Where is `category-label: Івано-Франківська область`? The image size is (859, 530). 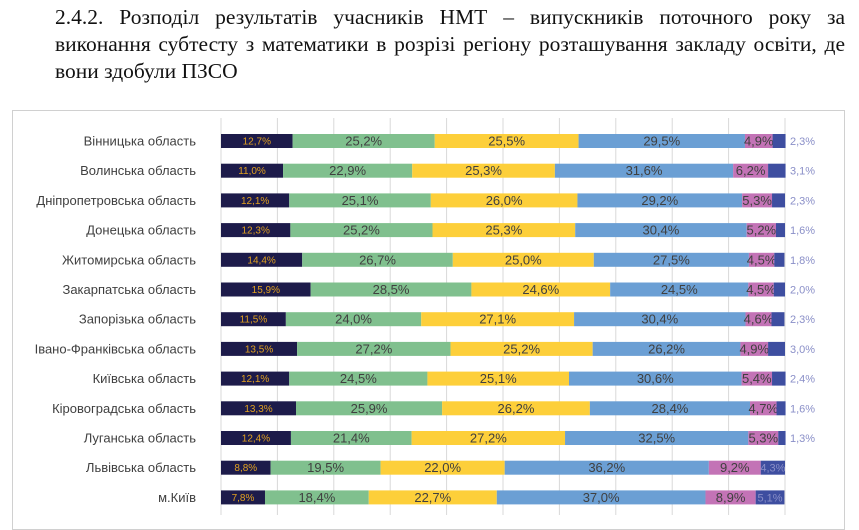
category-label: Івано-Франківська область is located at coordinates (116, 348).